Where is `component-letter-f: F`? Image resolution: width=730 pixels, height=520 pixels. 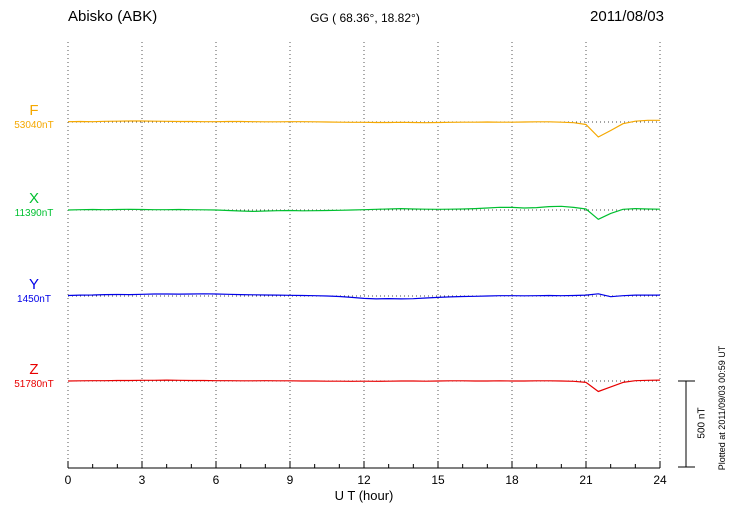
component-letter-f: F is located at coordinates (34, 110).